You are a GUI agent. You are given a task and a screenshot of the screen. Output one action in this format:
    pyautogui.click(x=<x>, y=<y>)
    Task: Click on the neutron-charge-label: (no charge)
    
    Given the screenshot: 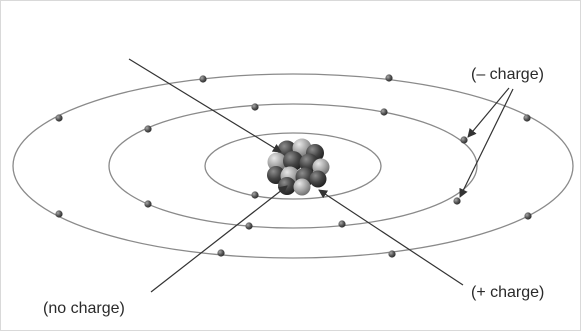 What is the action you would take?
    pyautogui.click(x=84, y=308)
    